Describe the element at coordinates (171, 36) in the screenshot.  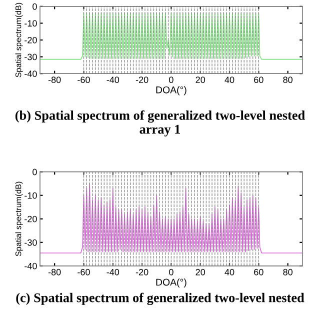
I see `line-series` at that location.